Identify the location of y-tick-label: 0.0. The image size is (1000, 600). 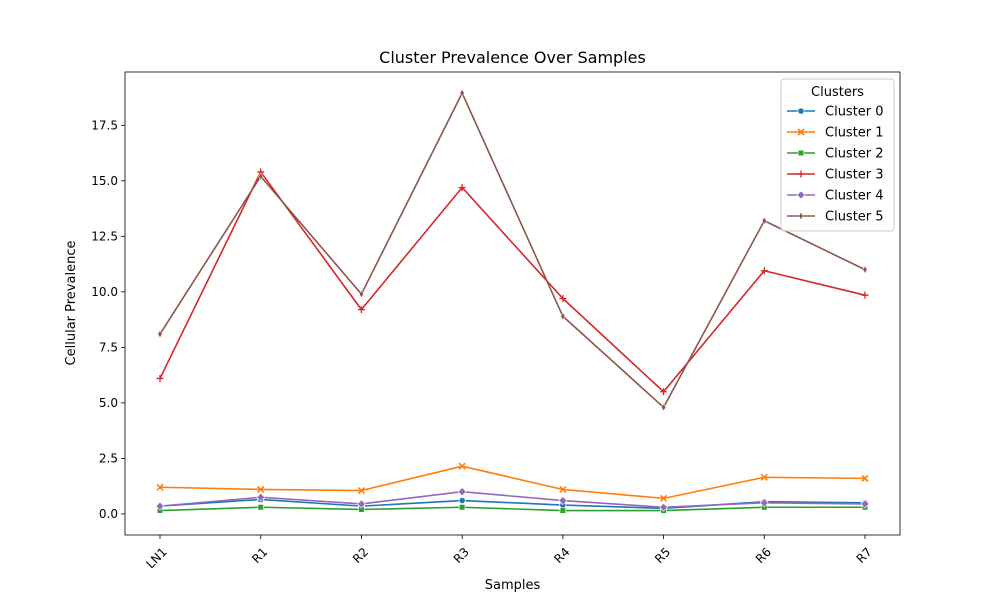
(108, 514).